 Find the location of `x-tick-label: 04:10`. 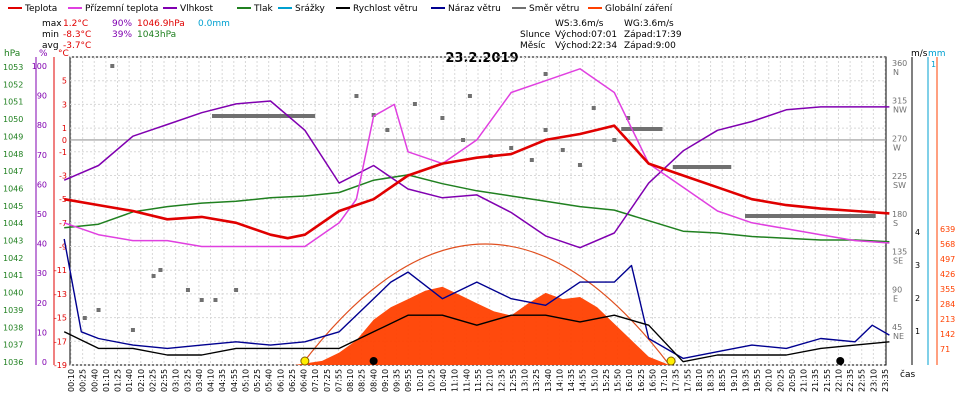

x-tick-label: 04:10 is located at coordinates (211, 380).